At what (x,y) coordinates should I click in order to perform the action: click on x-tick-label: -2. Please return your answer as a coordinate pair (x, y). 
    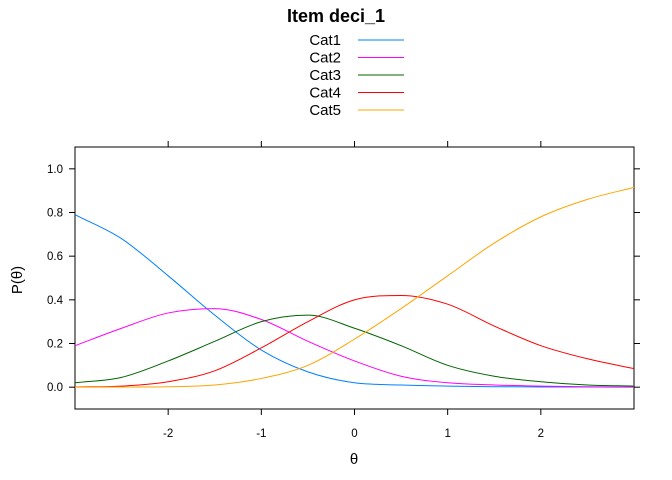
    Looking at the image, I should click on (168, 434).